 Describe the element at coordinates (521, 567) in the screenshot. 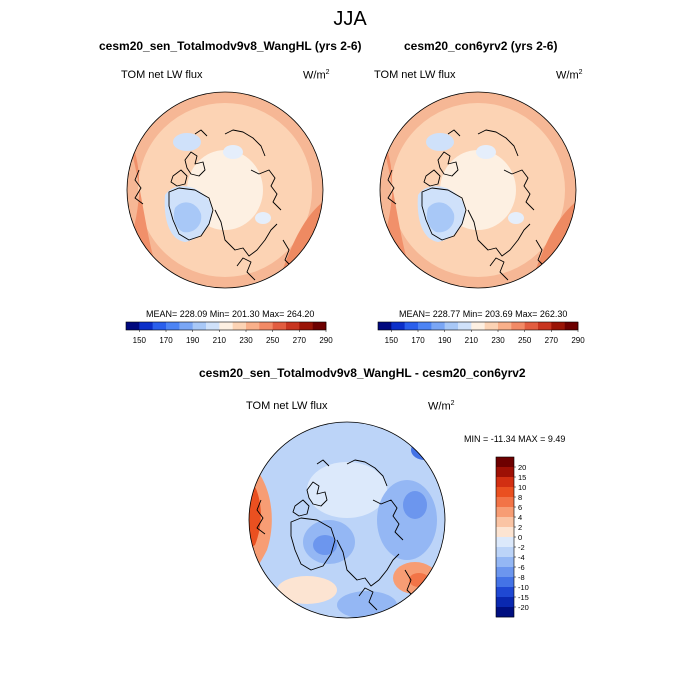

I see `colorbar-tick-label: -6` at that location.